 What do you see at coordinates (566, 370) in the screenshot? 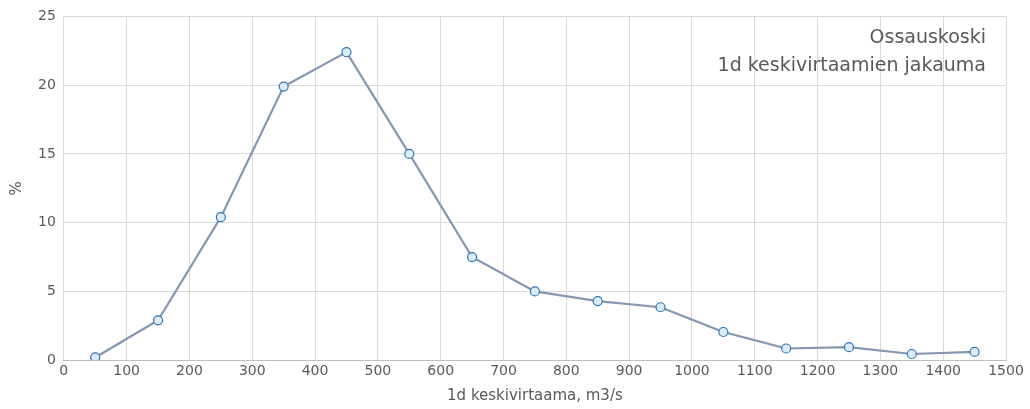
I see `x-tick-label: 800` at bounding box center [566, 370].